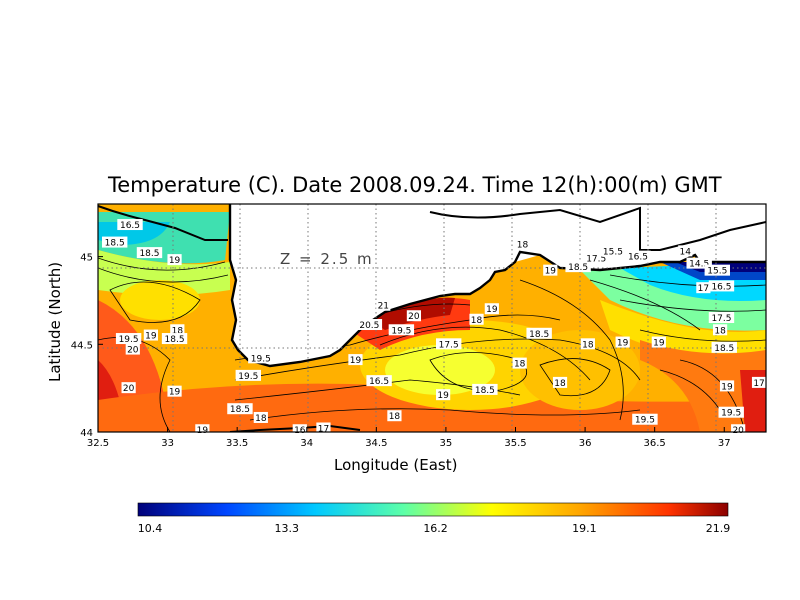 The height and width of the screenshot is (600, 800). I want to click on y-tick-label: 44, so click(86, 433).